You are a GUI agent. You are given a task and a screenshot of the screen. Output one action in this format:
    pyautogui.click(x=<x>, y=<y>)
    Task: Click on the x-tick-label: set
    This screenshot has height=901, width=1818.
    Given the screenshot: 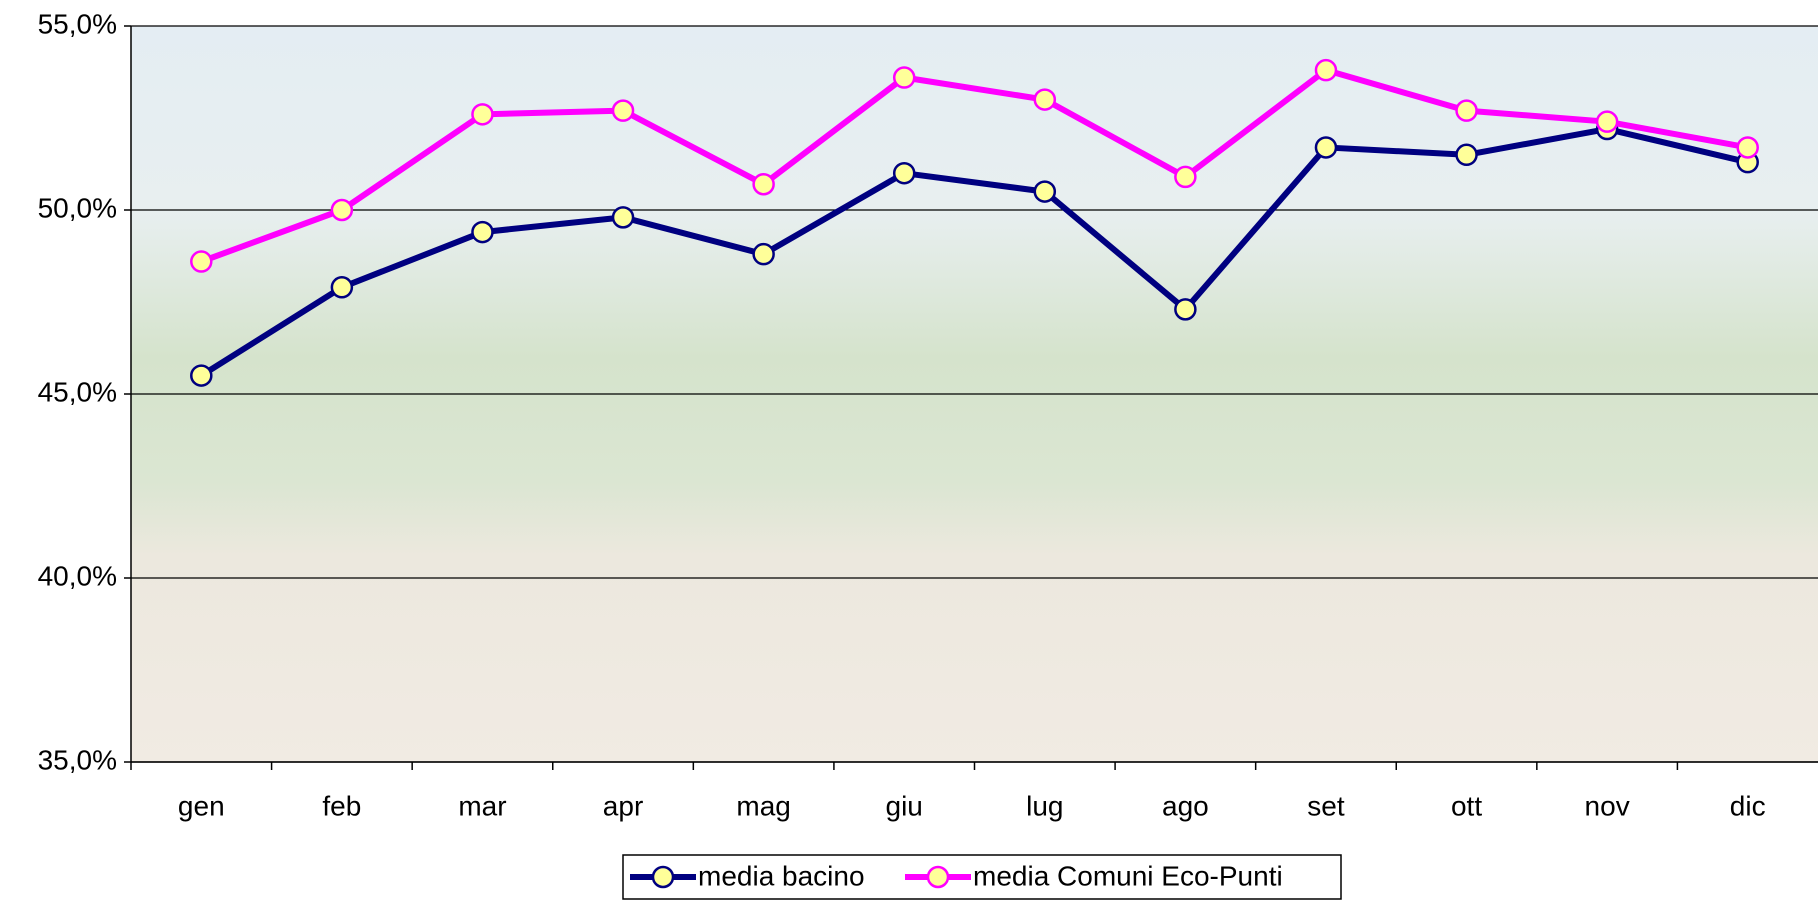 What is the action you would take?
    pyautogui.click(x=1326, y=805)
    